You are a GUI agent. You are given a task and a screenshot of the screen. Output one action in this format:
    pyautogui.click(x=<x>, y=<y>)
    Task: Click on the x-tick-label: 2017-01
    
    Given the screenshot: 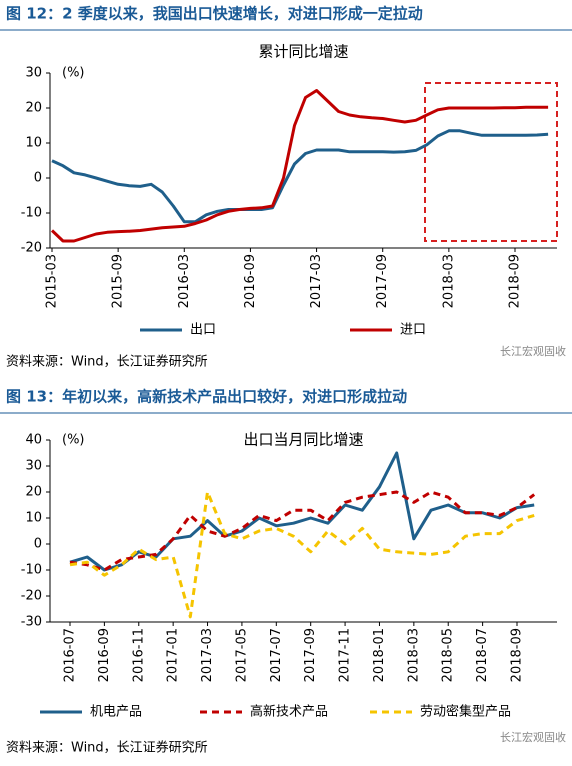 What is the action you would take?
    pyautogui.click(x=173, y=655)
    